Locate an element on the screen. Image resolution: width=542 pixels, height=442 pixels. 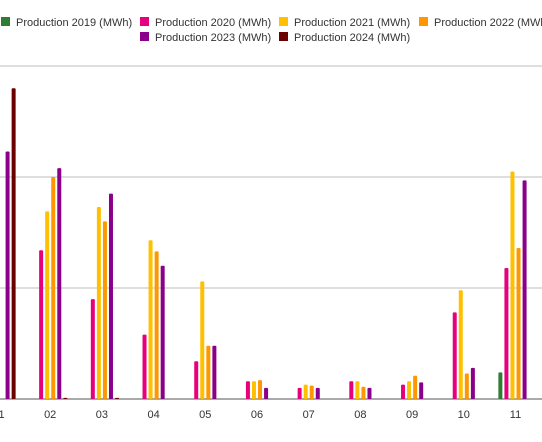
legend-item: Production 2024 (MWh) is located at coordinates (344, 38).